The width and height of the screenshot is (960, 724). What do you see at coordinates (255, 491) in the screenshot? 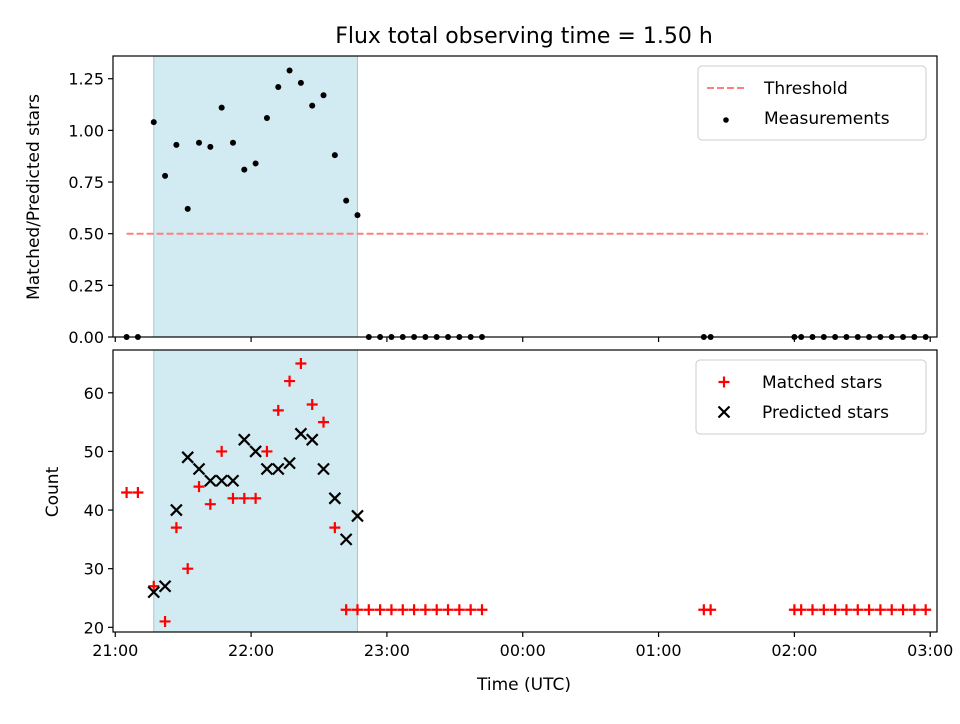
I see `bottom-observing-window-span` at bounding box center [255, 491].